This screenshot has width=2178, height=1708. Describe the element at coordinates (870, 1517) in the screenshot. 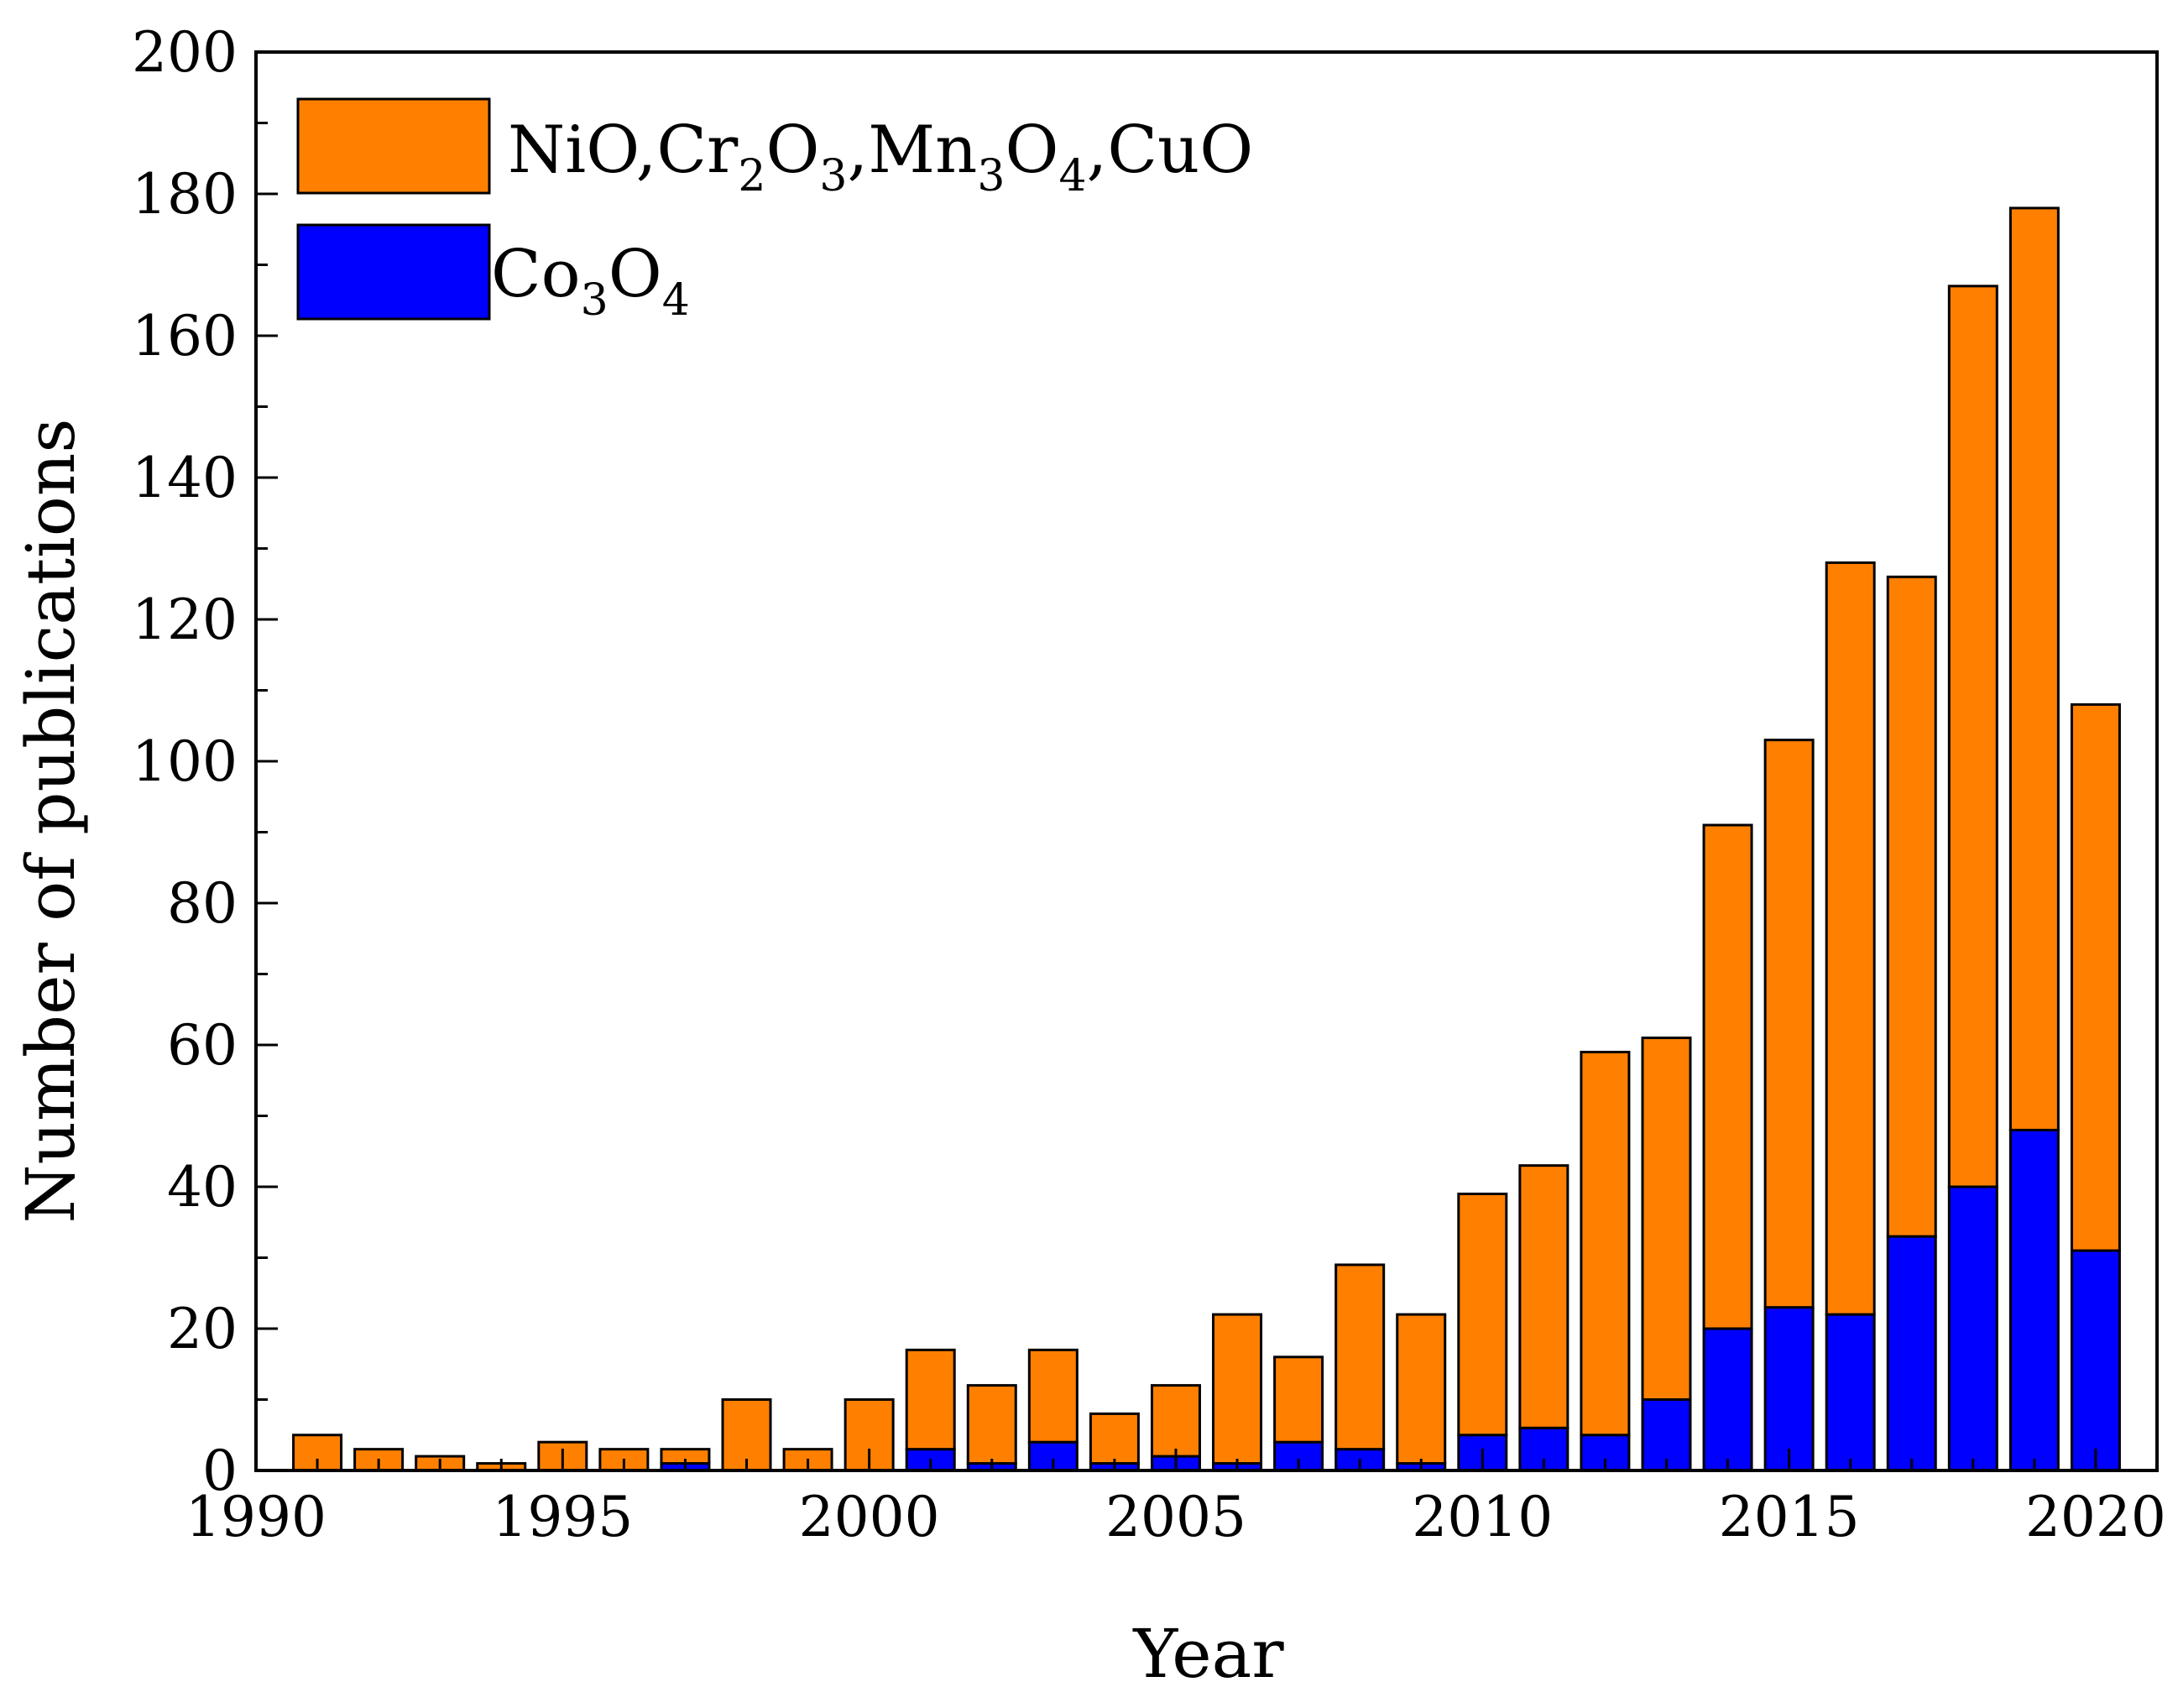

I see `x-tick-label-2000: 2000` at that location.